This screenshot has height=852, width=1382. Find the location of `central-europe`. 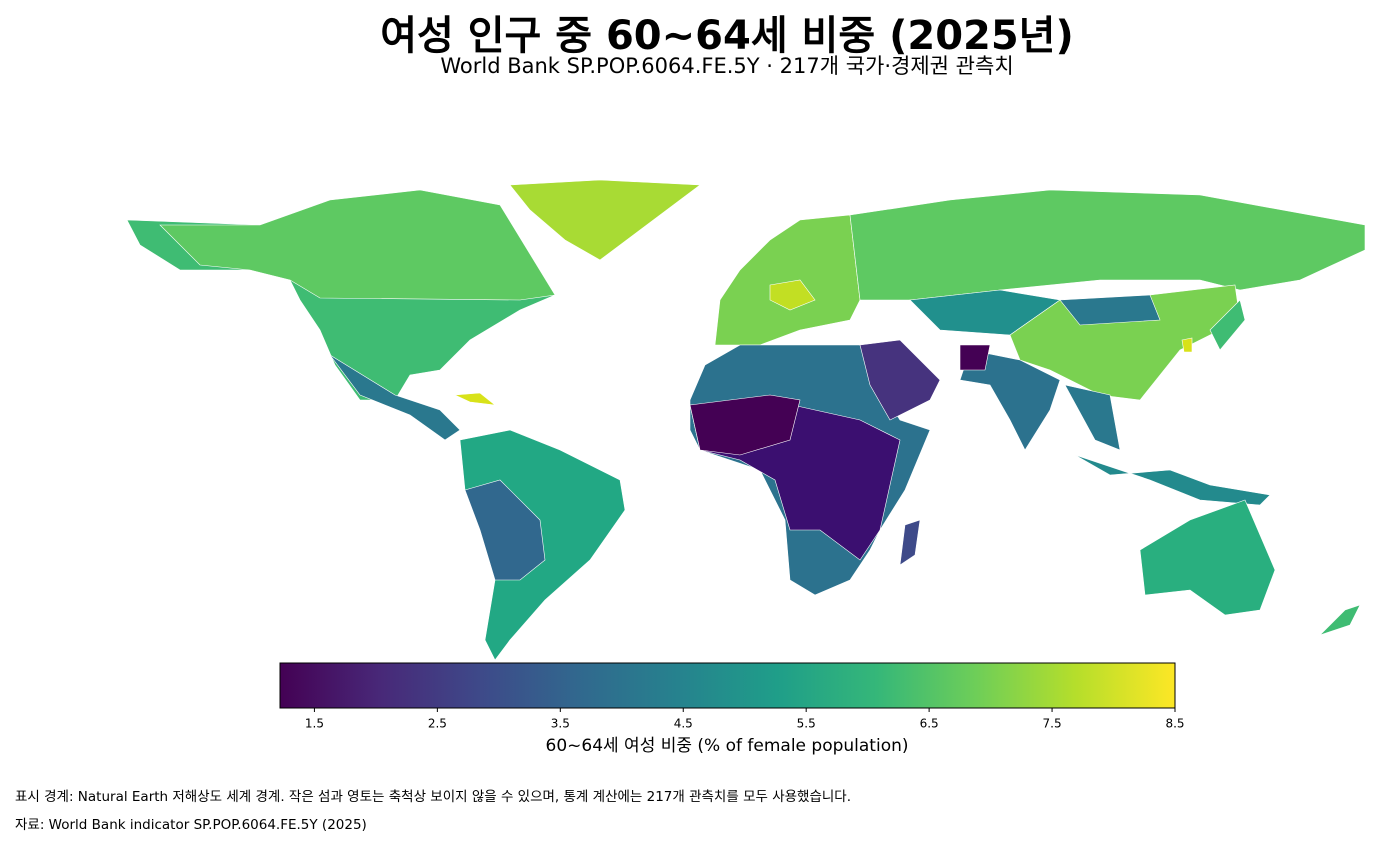

central-europe is located at coordinates (792, 295).